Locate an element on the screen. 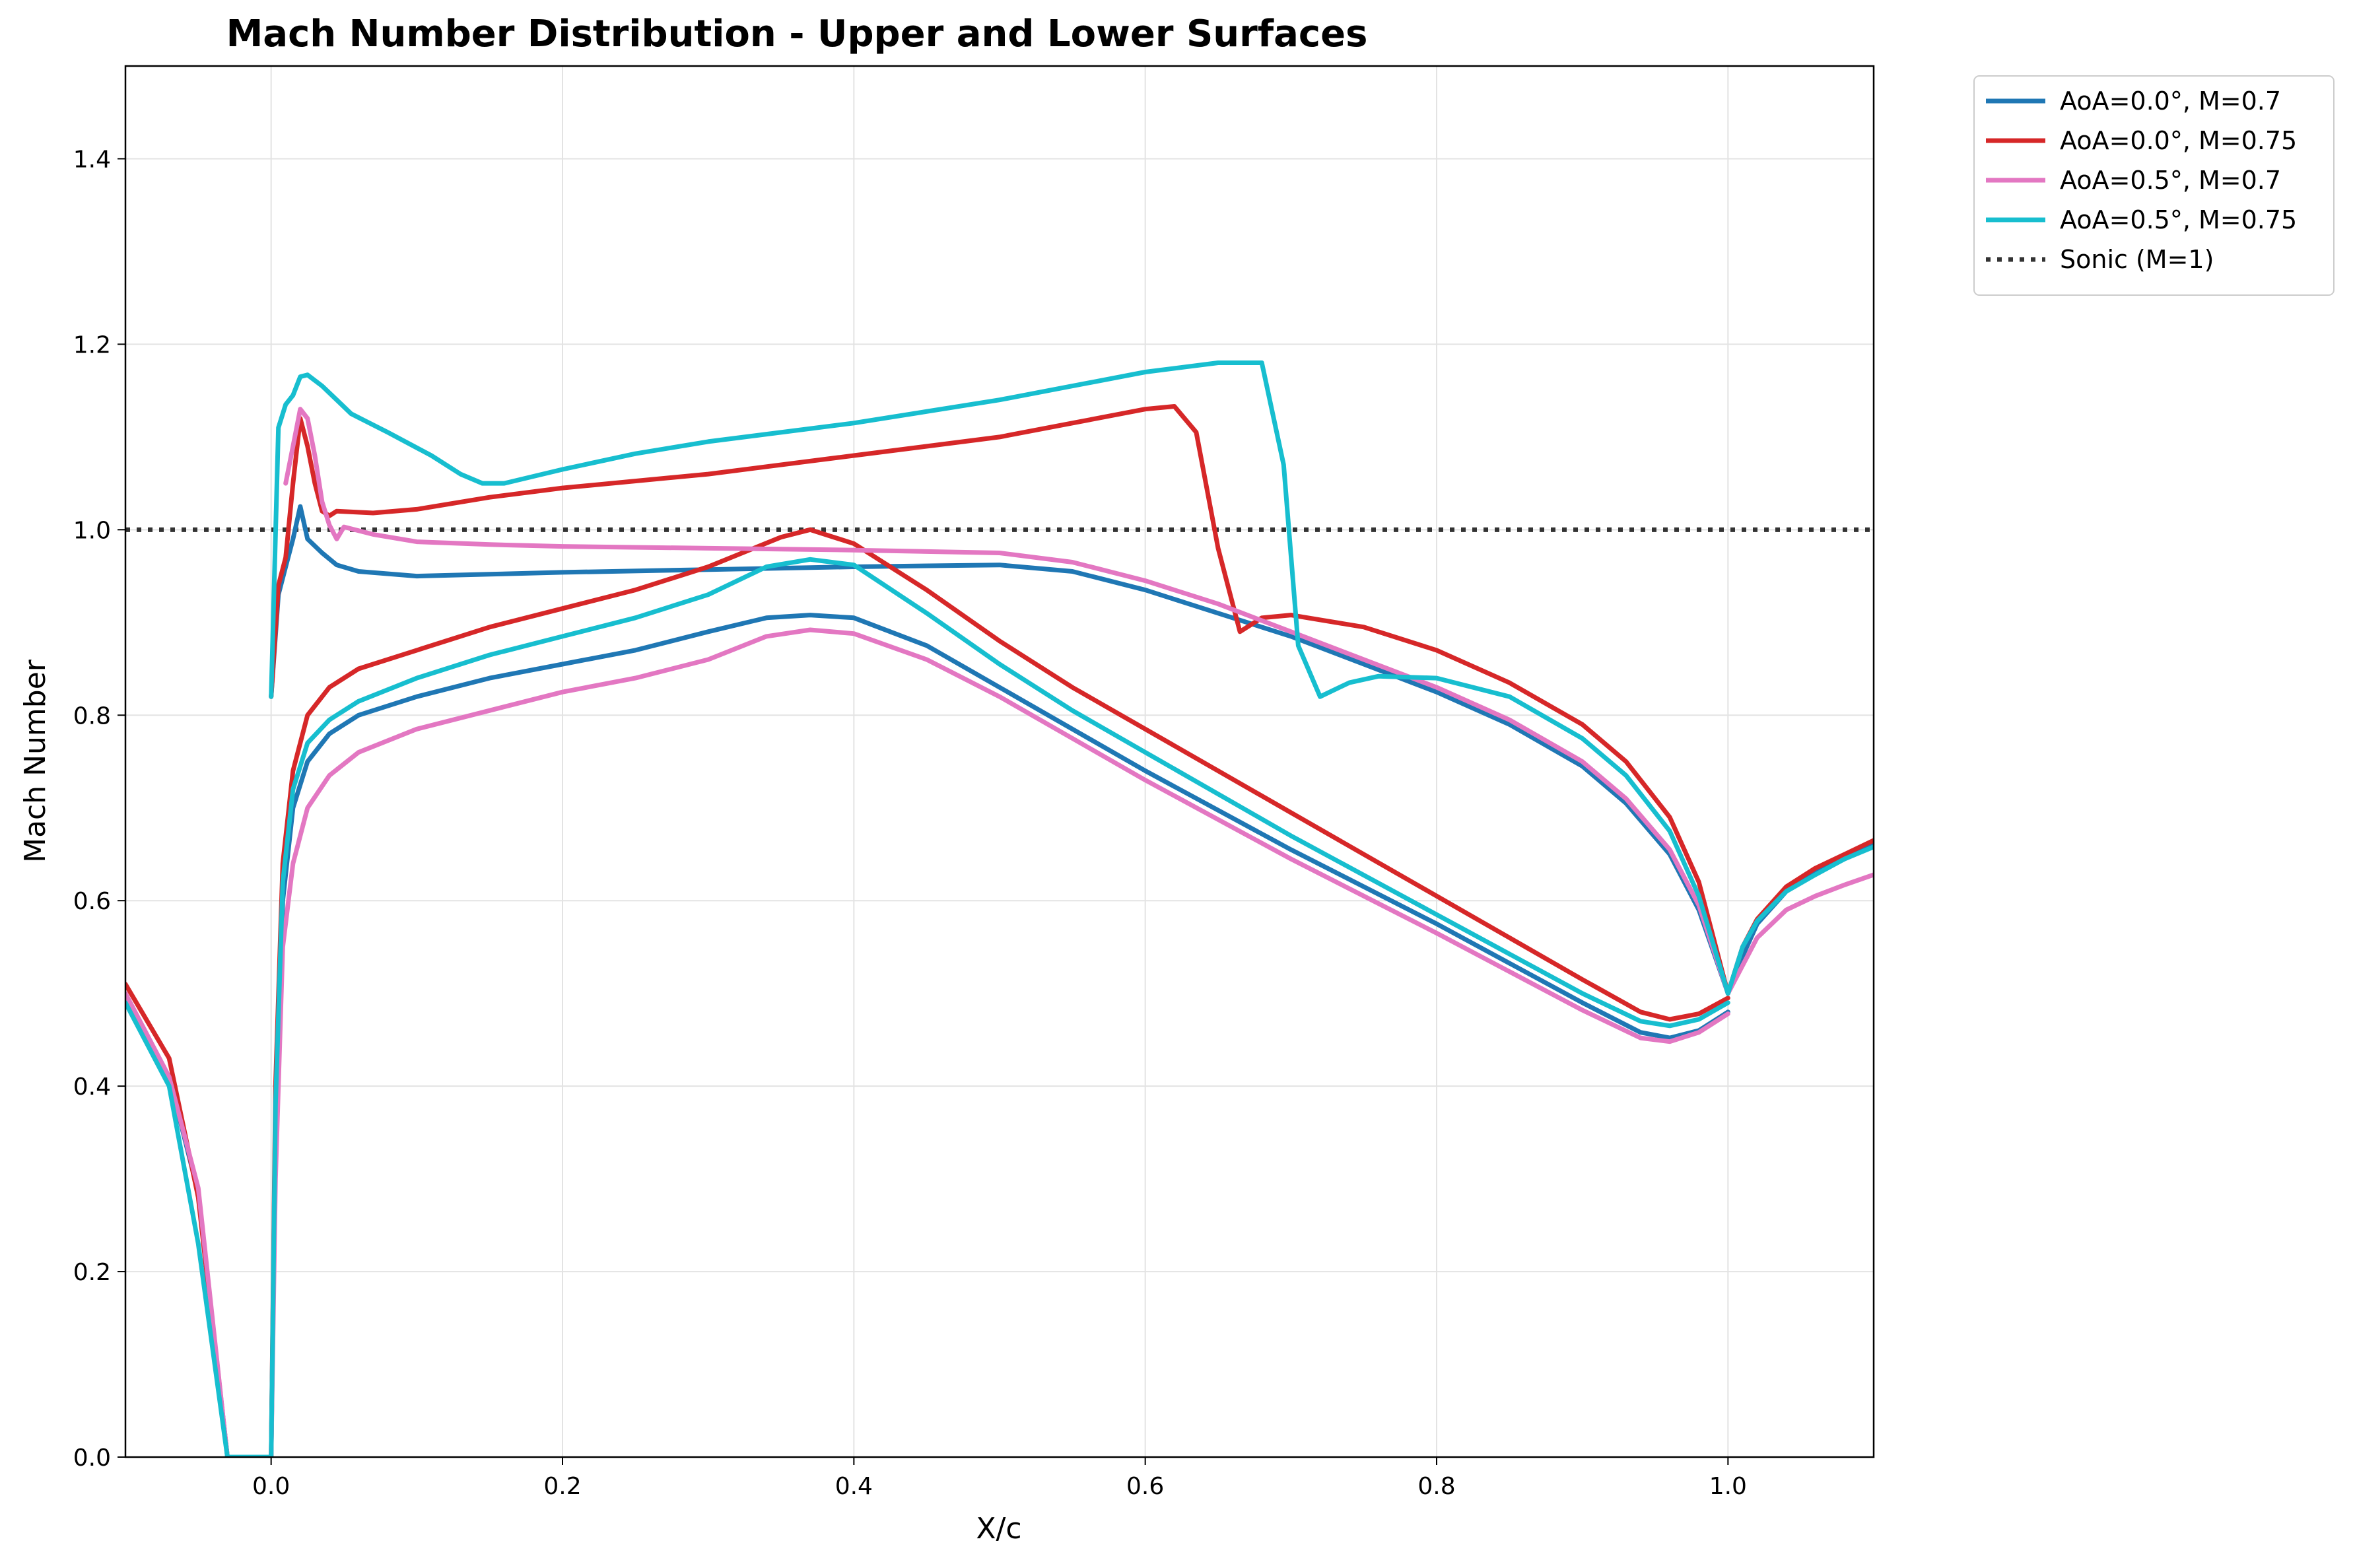  x-axis-label: X/c is located at coordinates (998, 1529).